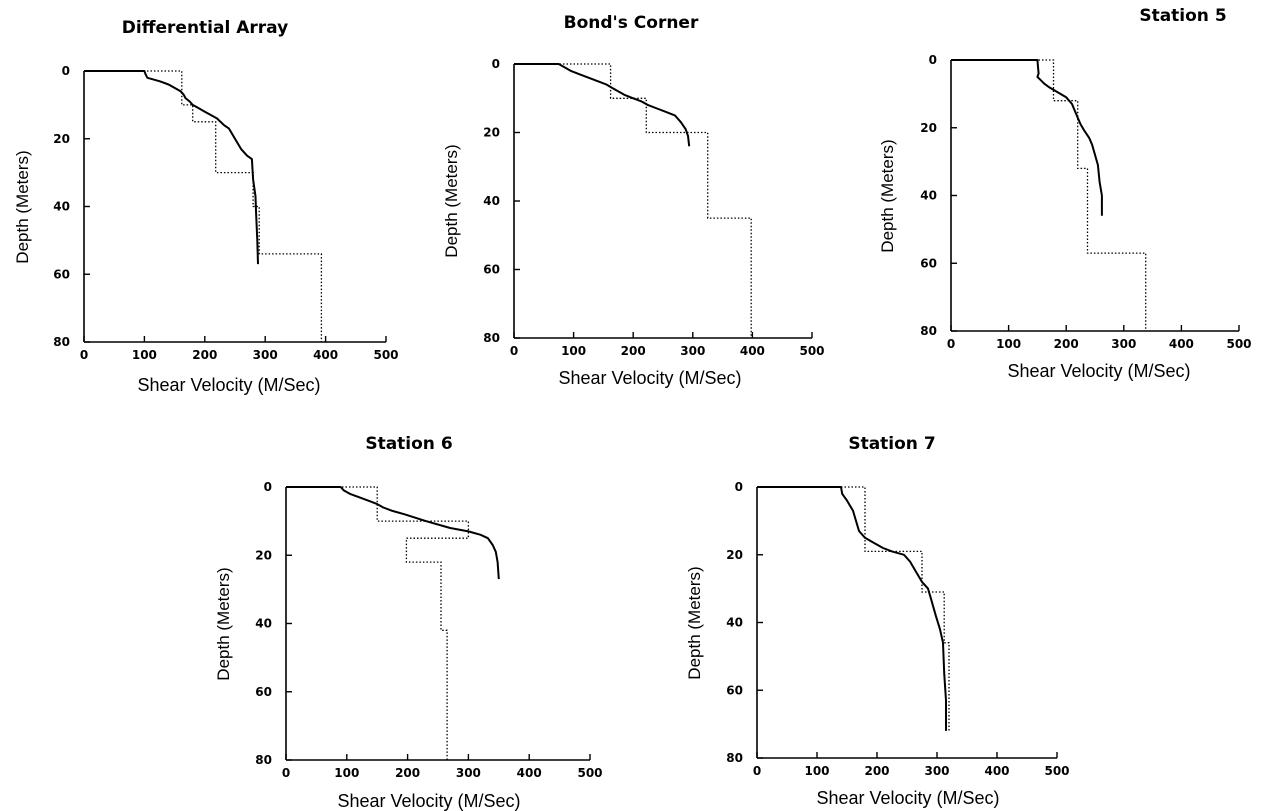 The image size is (1266, 811). I want to click on chart-title: Station 7, so click(891, 444).